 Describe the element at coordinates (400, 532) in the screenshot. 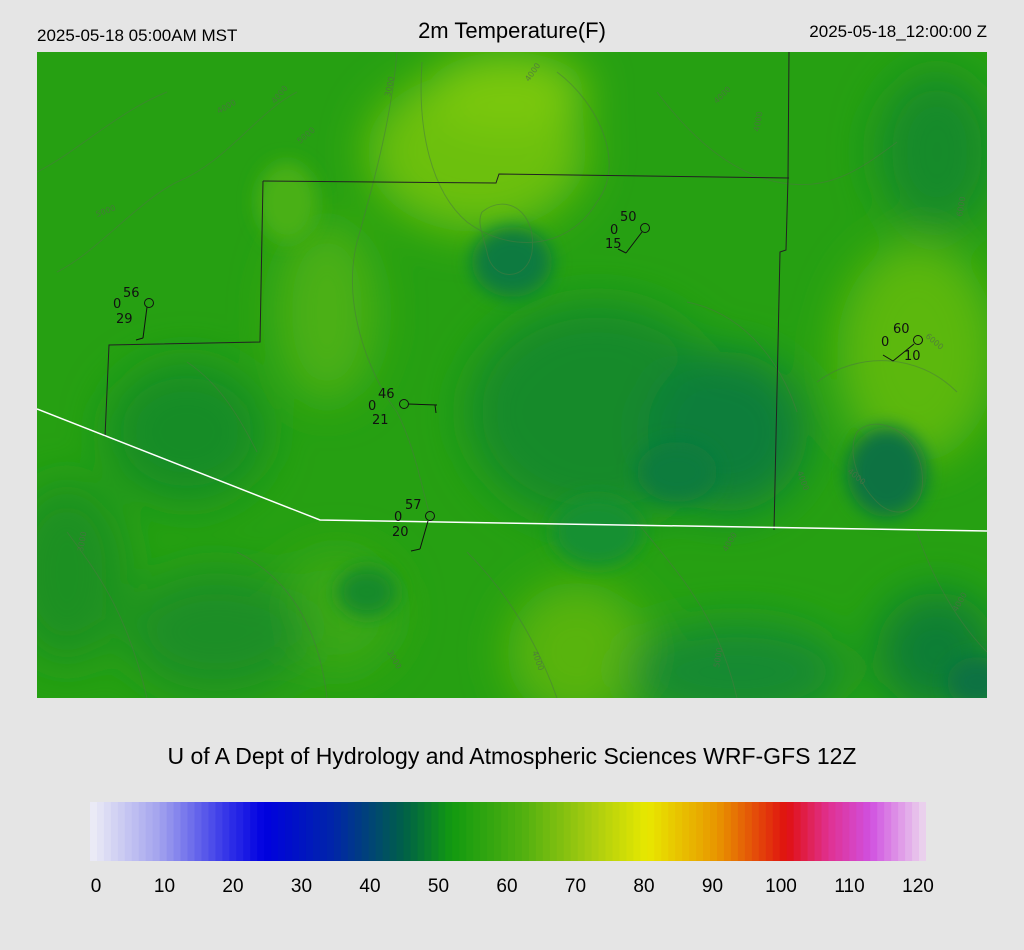

I see `station-dewpoint: 20` at that location.